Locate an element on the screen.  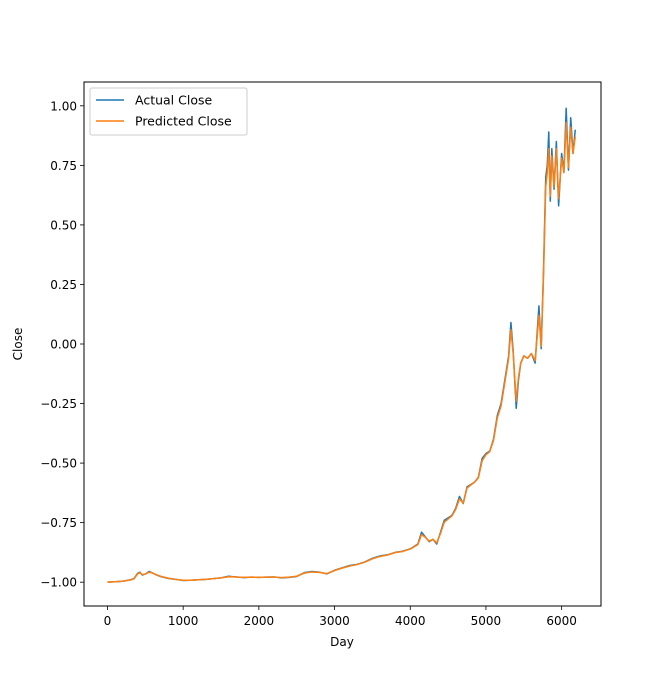
x-tick-label: 1000 is located at coordinates (183, 621).